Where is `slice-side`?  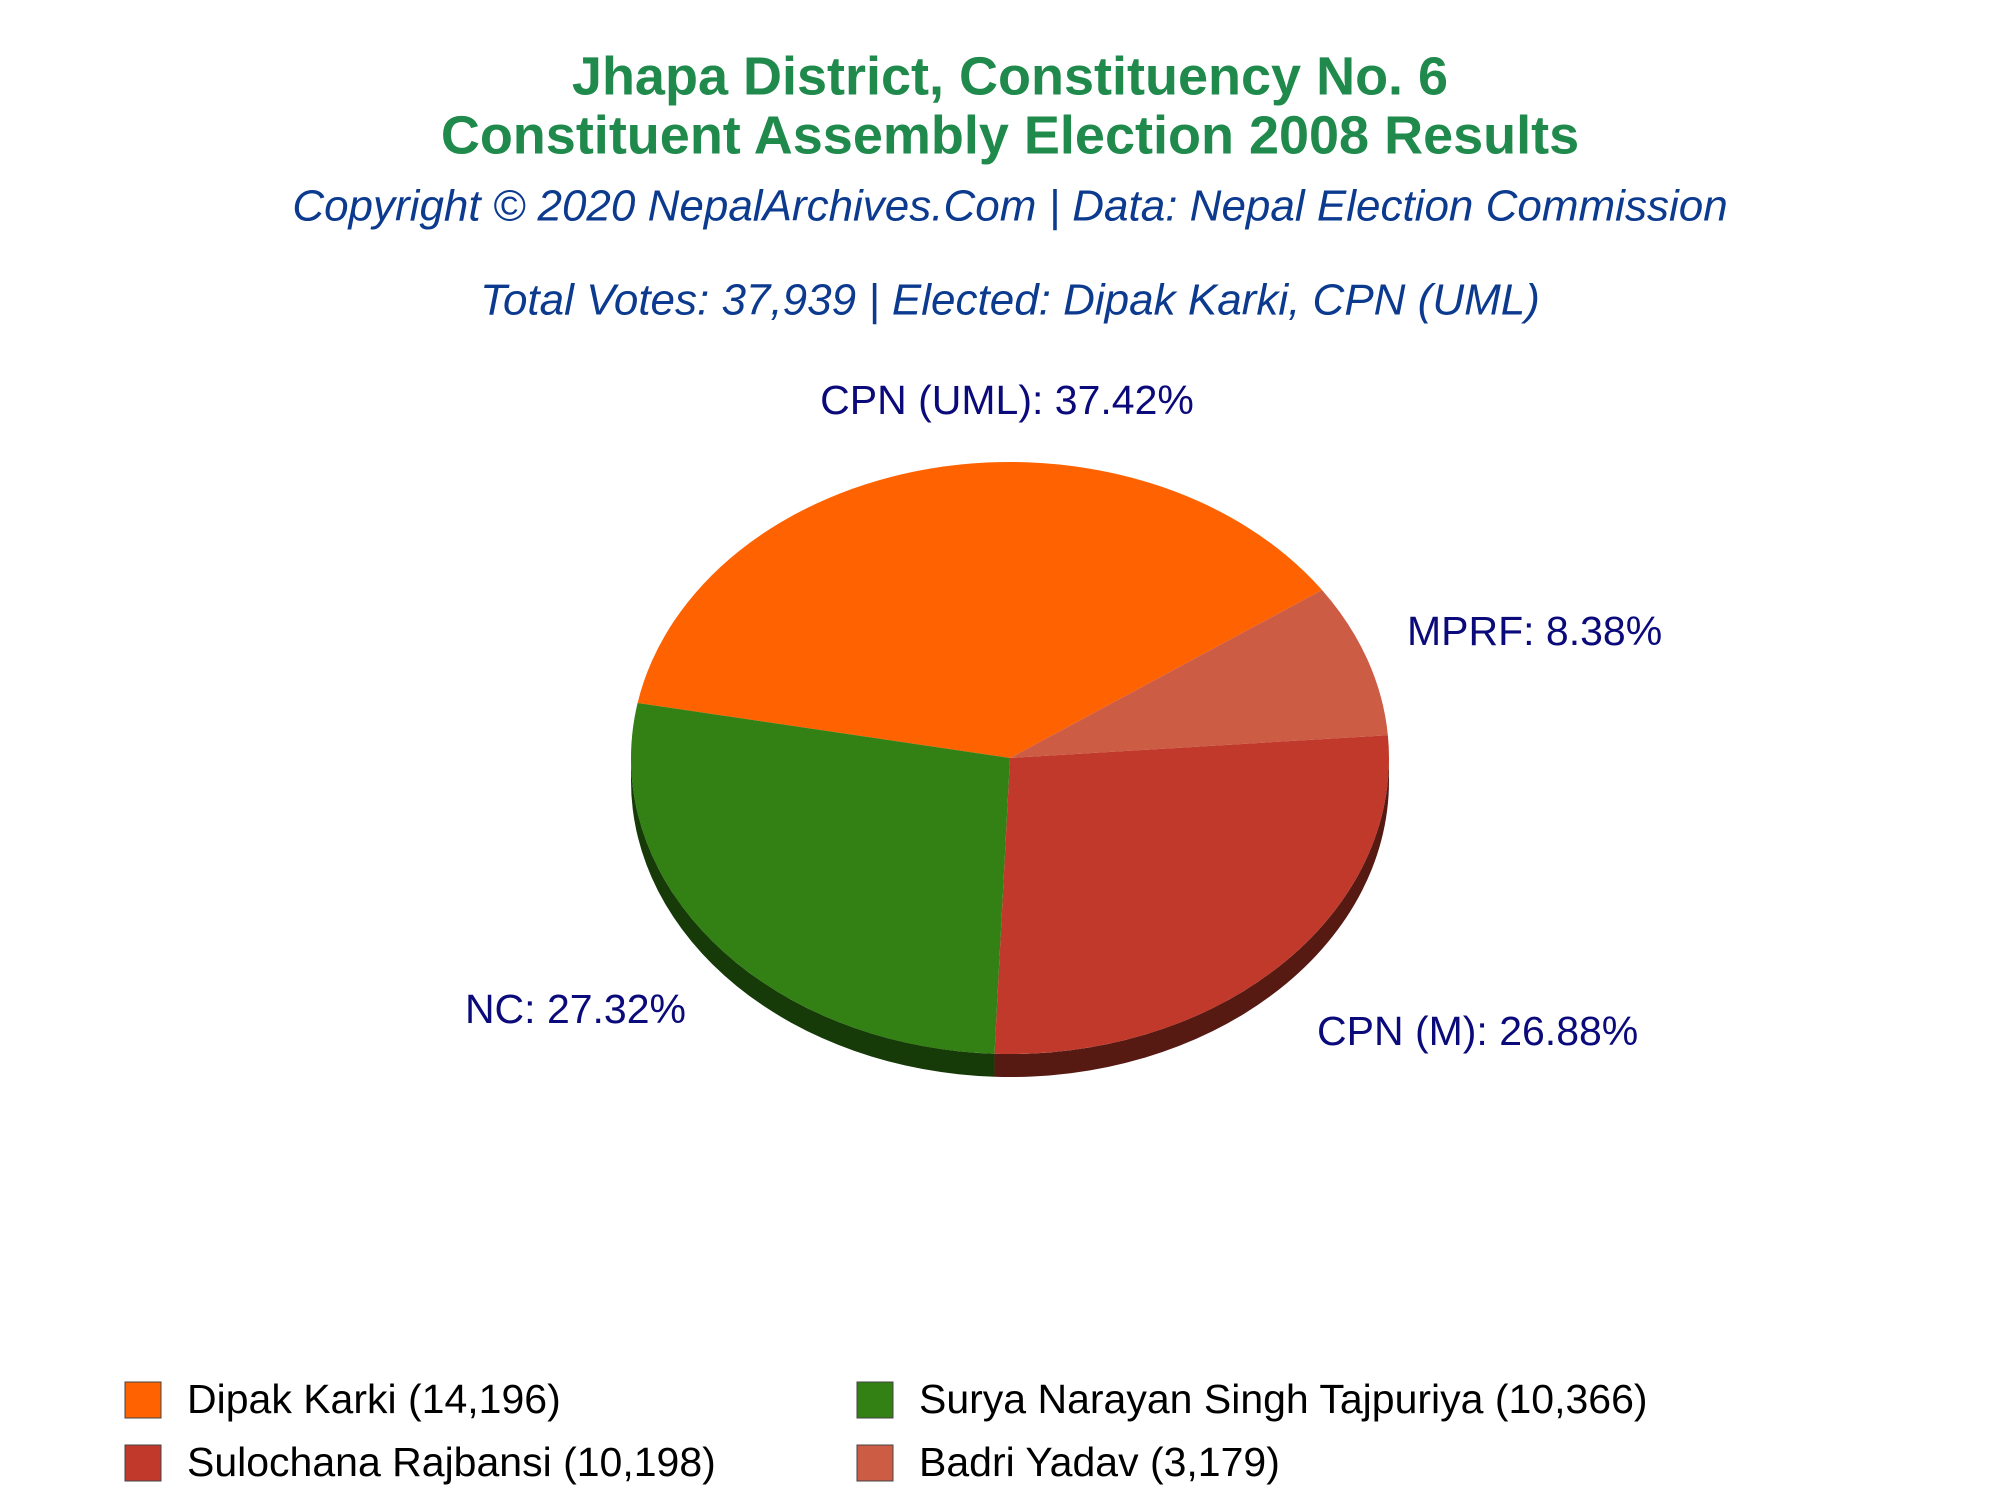 slice-side is located at coordinates (813, 917).